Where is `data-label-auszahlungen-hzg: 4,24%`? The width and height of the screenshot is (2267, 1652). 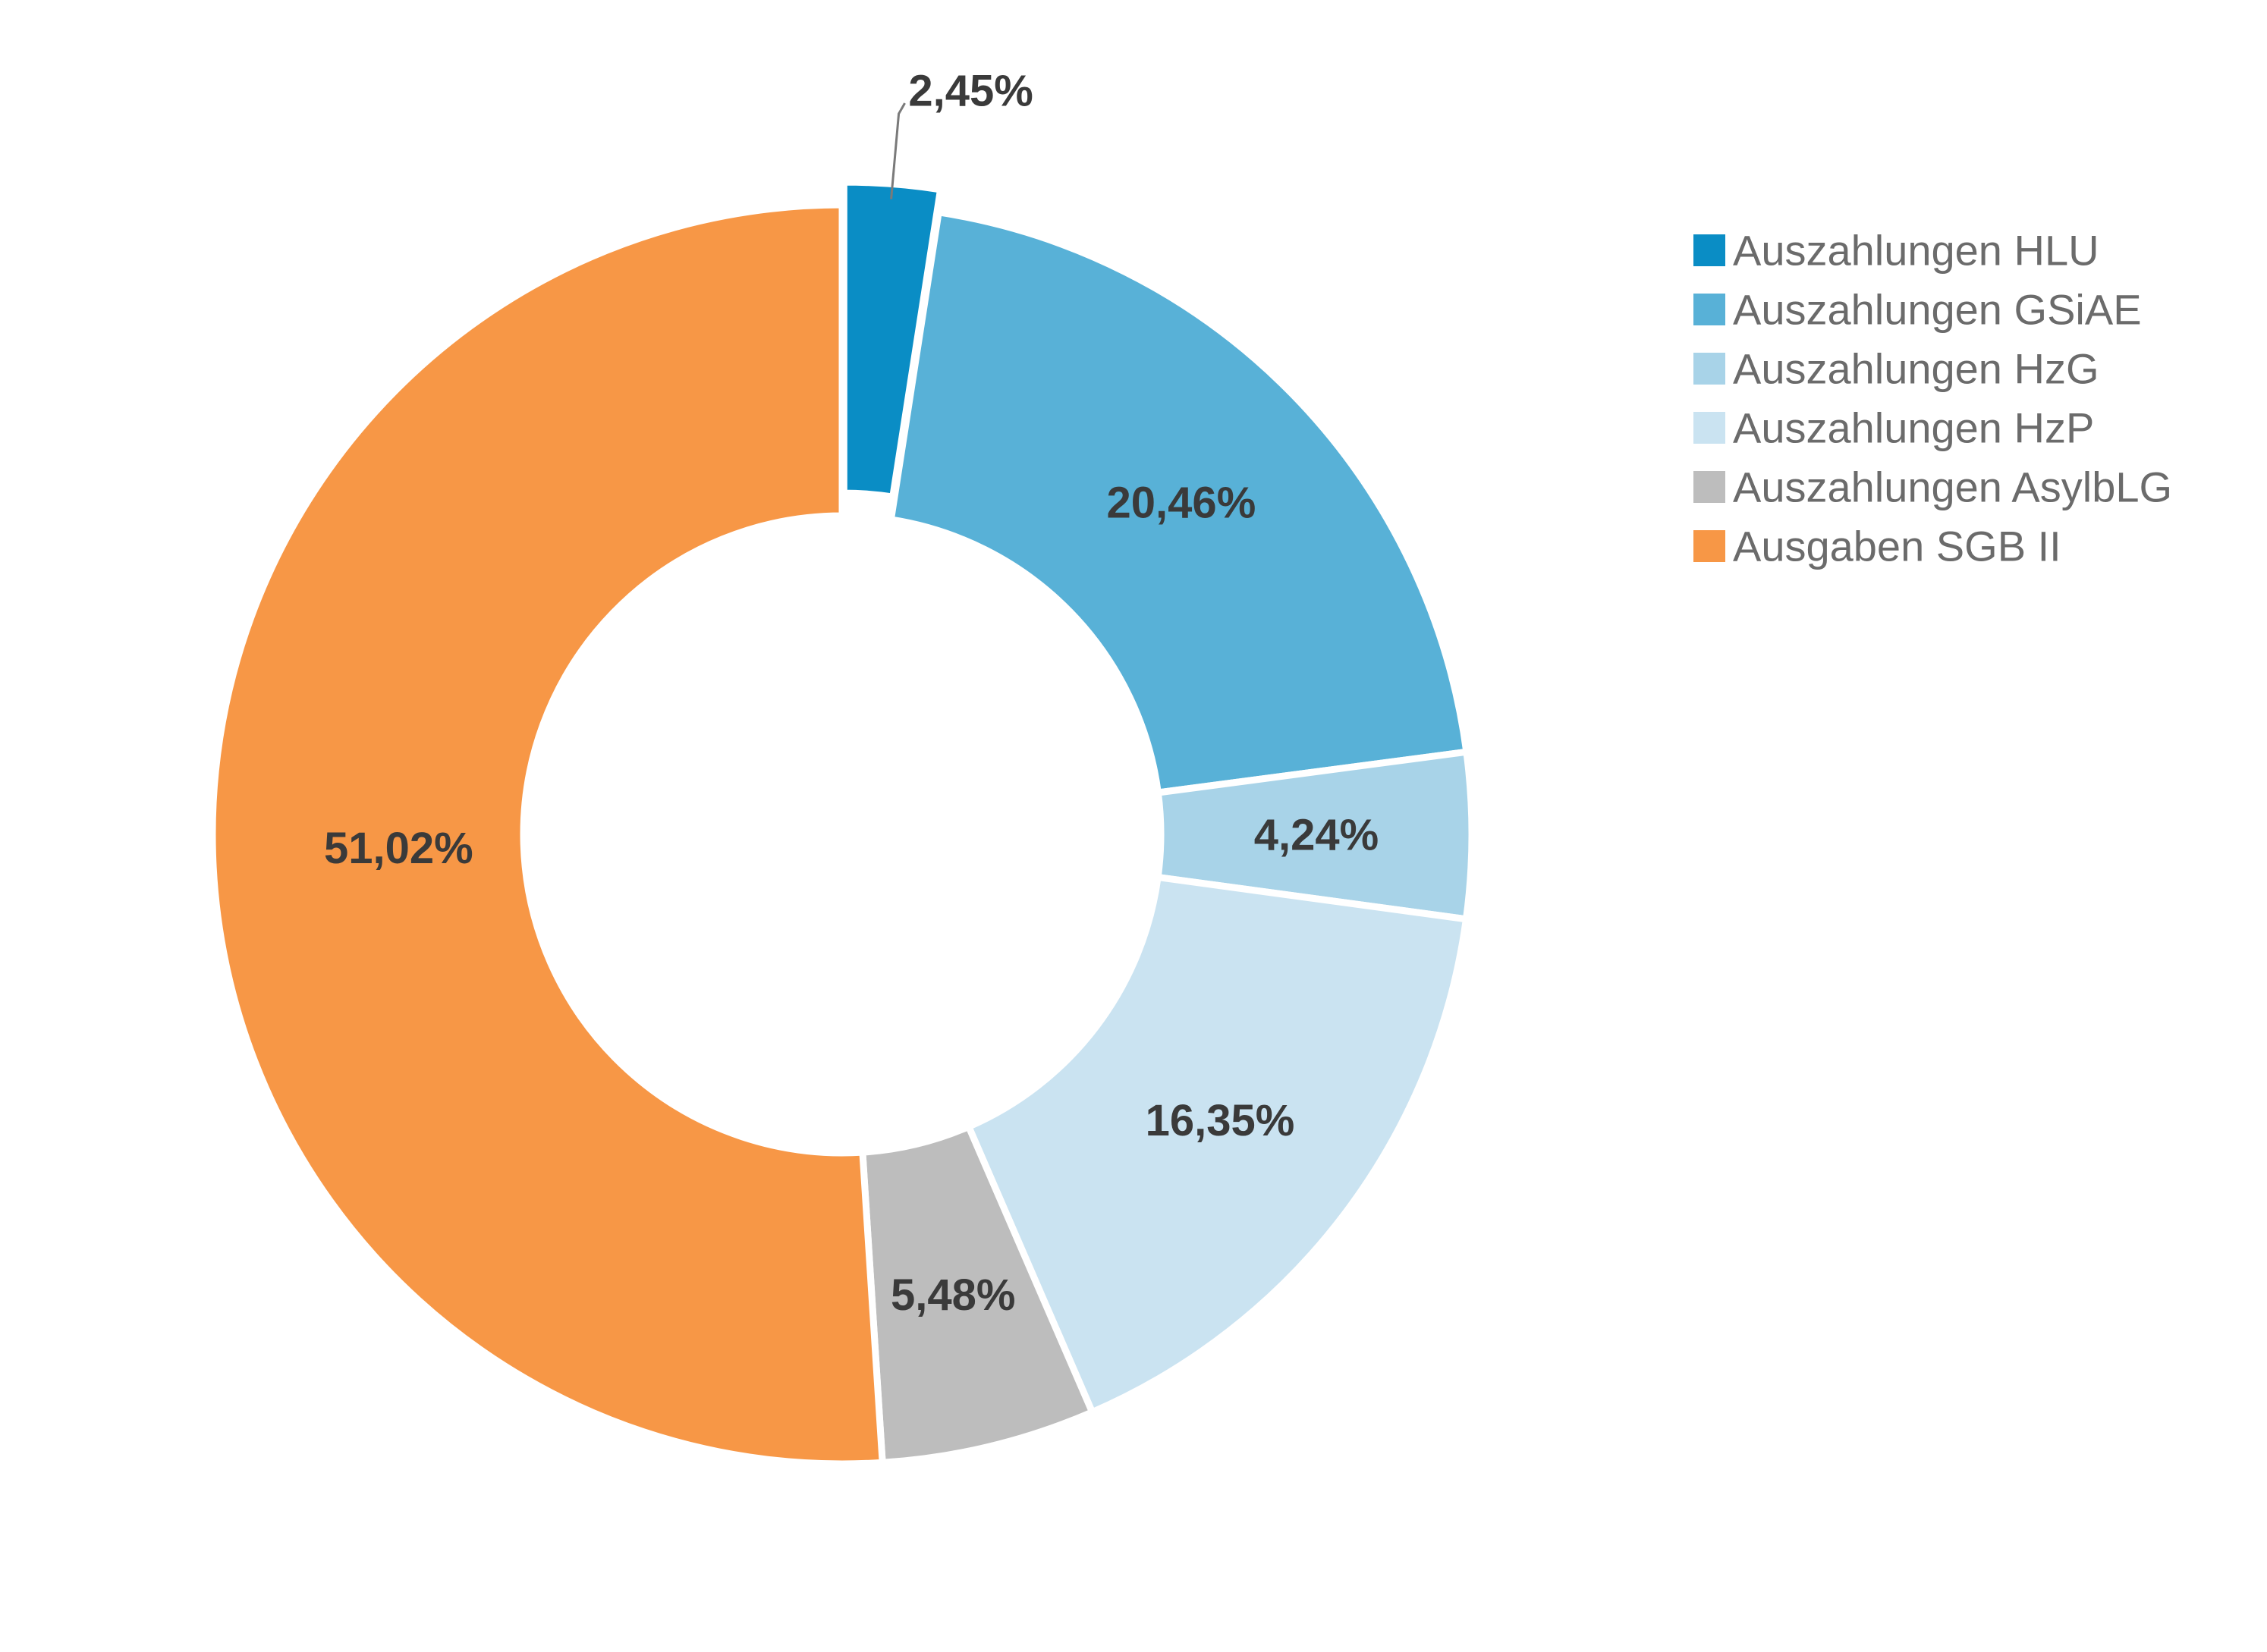 data-label-auszahlungen-hzg: 4,24% is located at coordinates (1316, 836).